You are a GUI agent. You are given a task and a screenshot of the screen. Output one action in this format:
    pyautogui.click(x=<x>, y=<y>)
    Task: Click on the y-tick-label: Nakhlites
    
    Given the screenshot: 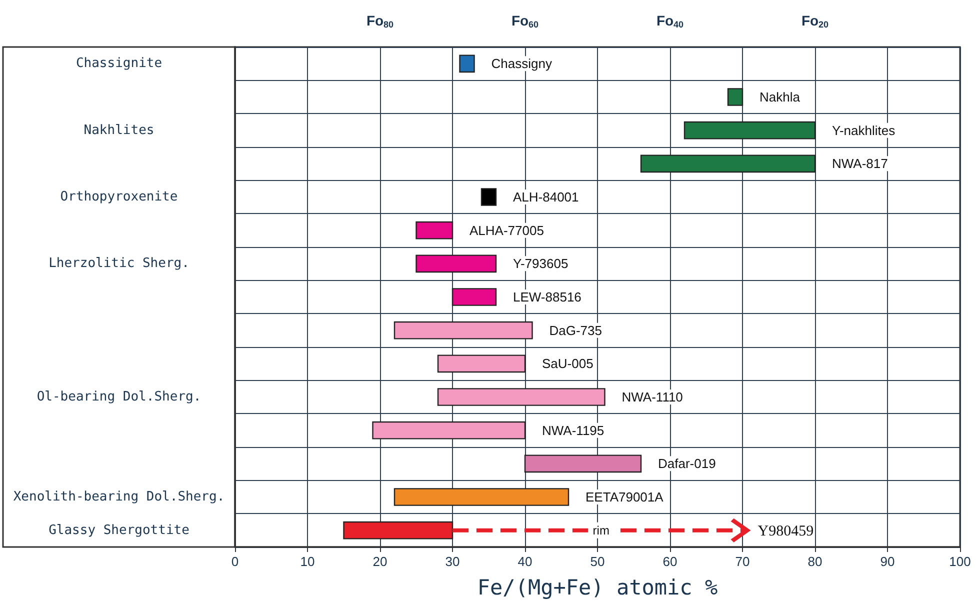 What is the action you would take?
    pyautogui.click(x=119, y=130)
    